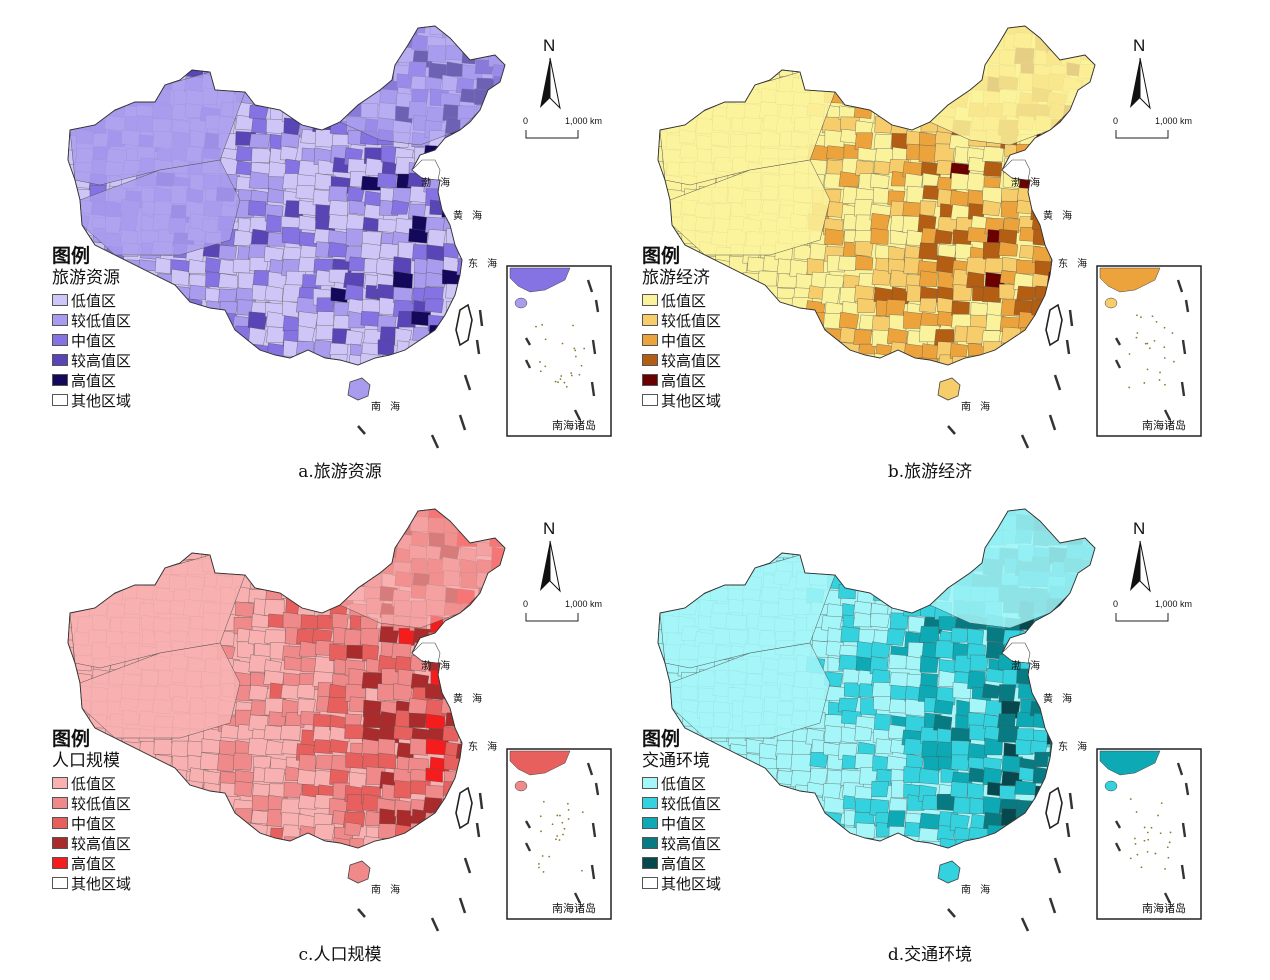 Image resolution: width=1270 pixels, height=980 pixels. I want to click on legend-item: 其他区域, so click(91, 400).